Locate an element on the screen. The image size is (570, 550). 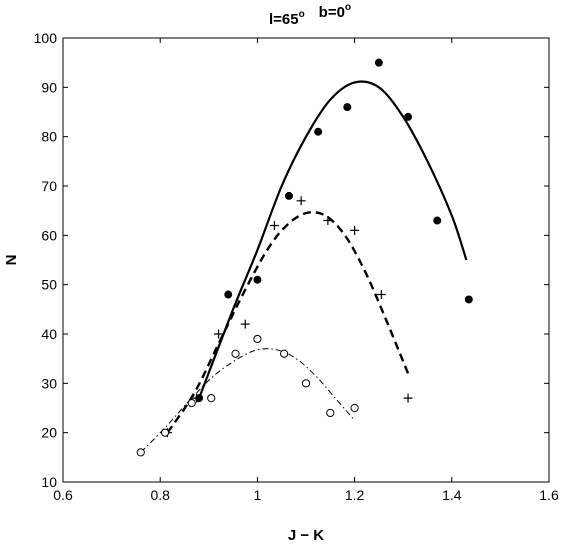
y-tick-label: 40 is located at coordinates (49, 334).